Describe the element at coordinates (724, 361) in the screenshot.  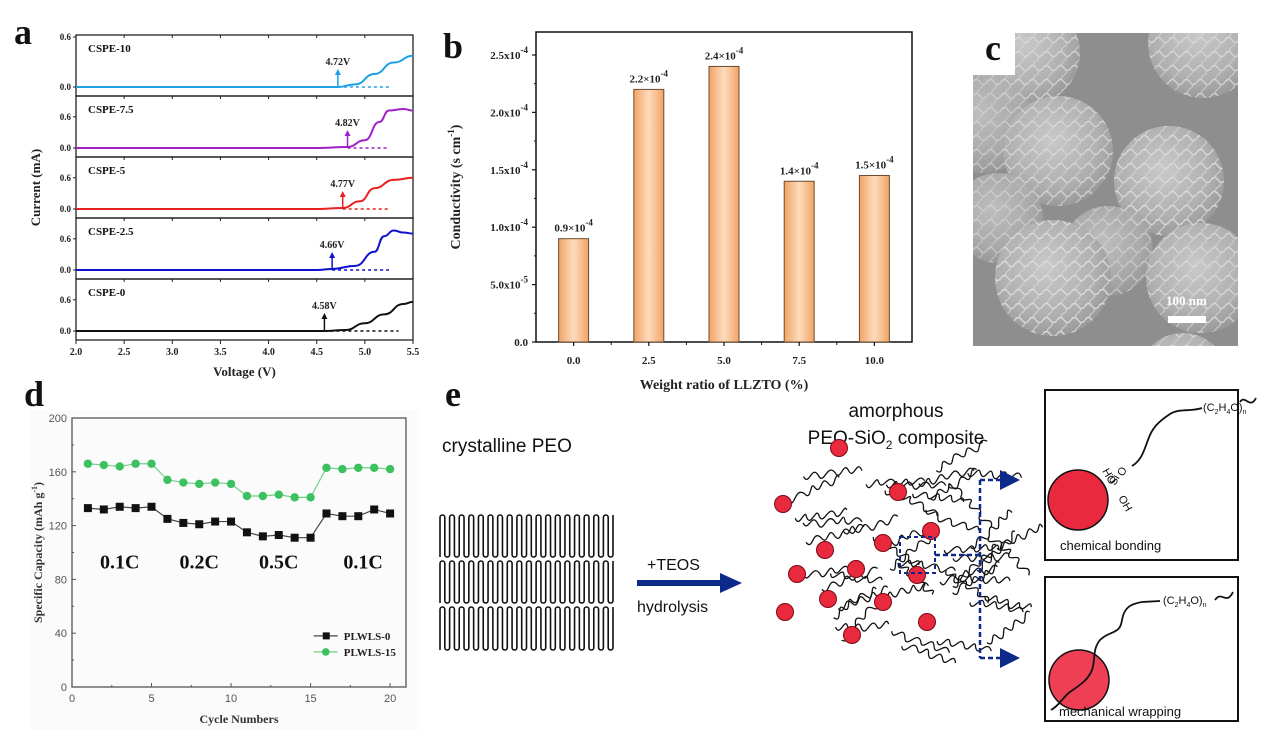
I see `x-tick-label: 5.0` at that location.